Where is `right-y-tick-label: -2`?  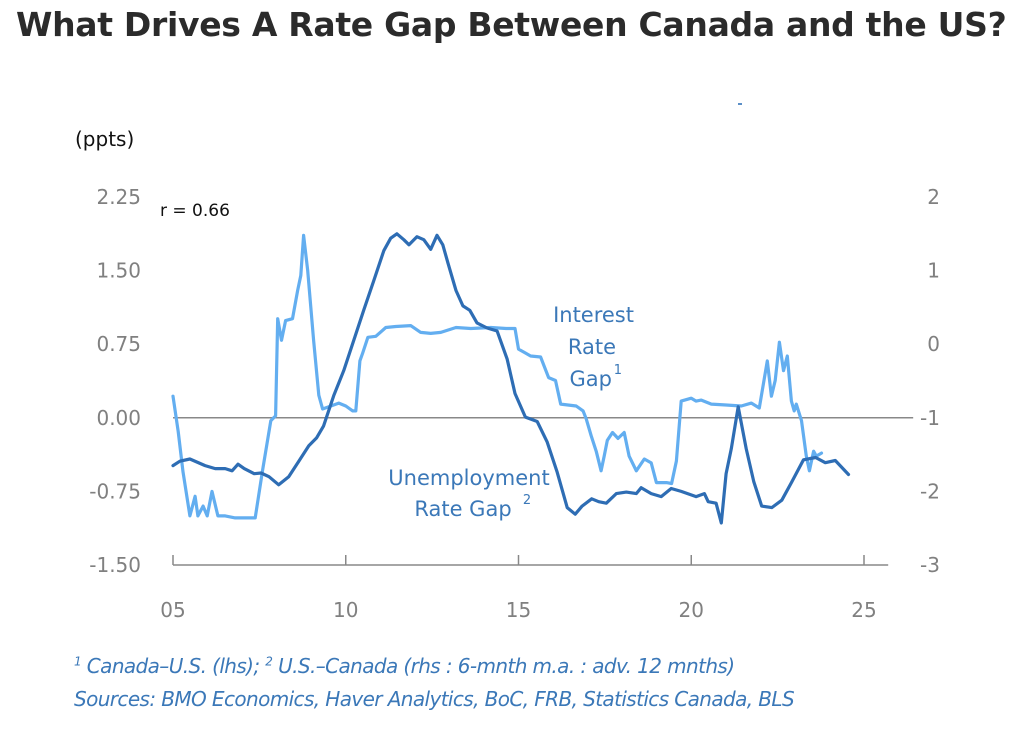
right-y-tick-label: -2 is located at coordinates (930, 491).